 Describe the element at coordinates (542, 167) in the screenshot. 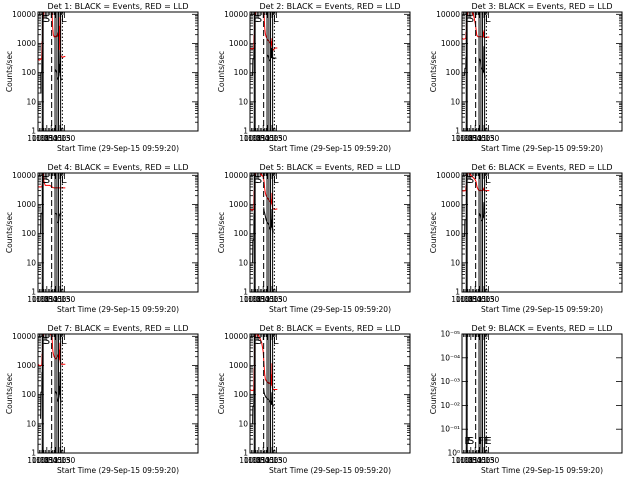

I see `panel-title: Det 6: BLACK = Events, RED = LLD` at that location.